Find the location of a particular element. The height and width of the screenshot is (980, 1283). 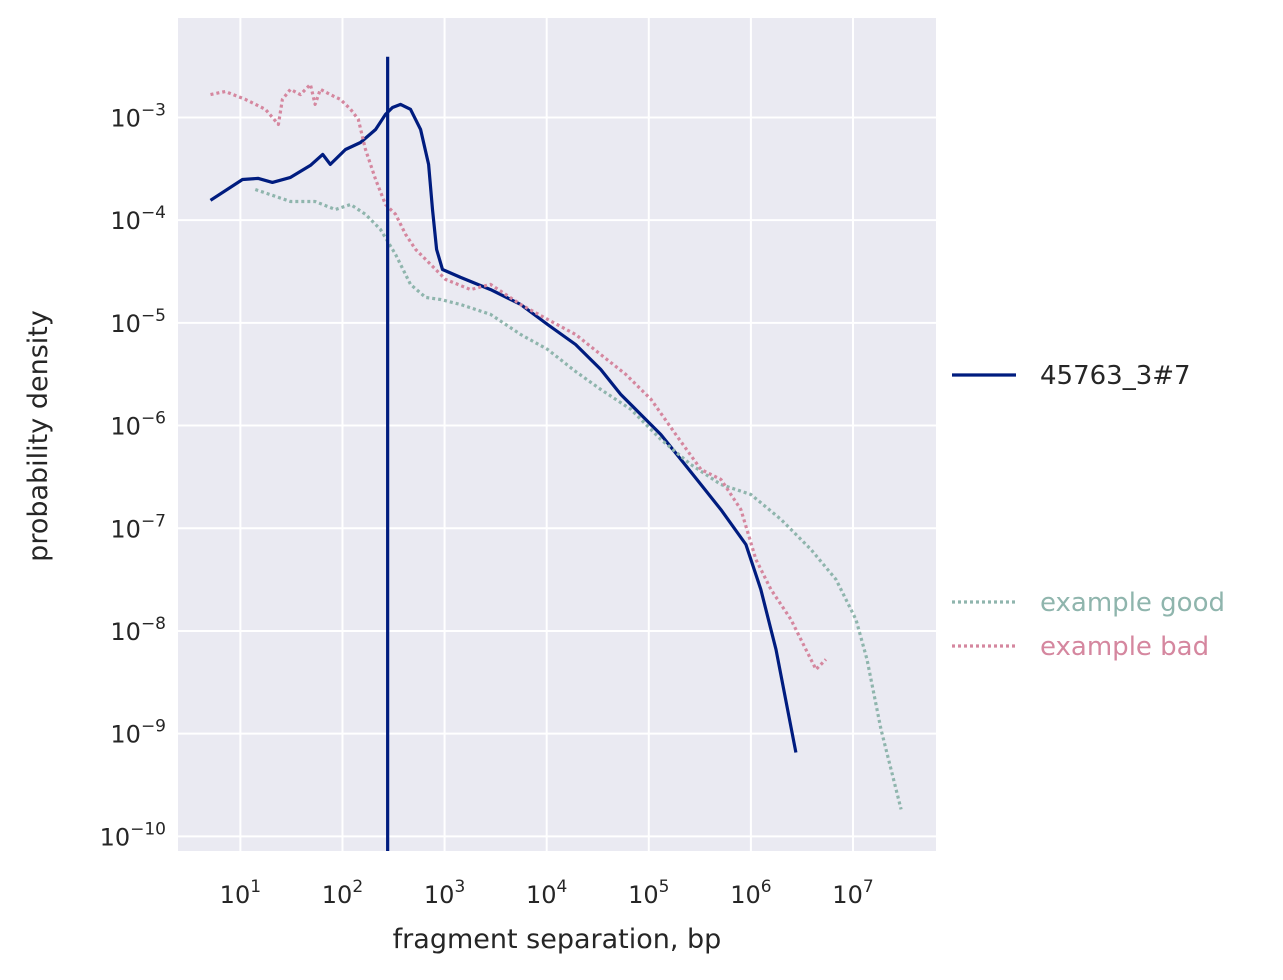

y-axis-label: probability density is located at coordinates (38, 436).